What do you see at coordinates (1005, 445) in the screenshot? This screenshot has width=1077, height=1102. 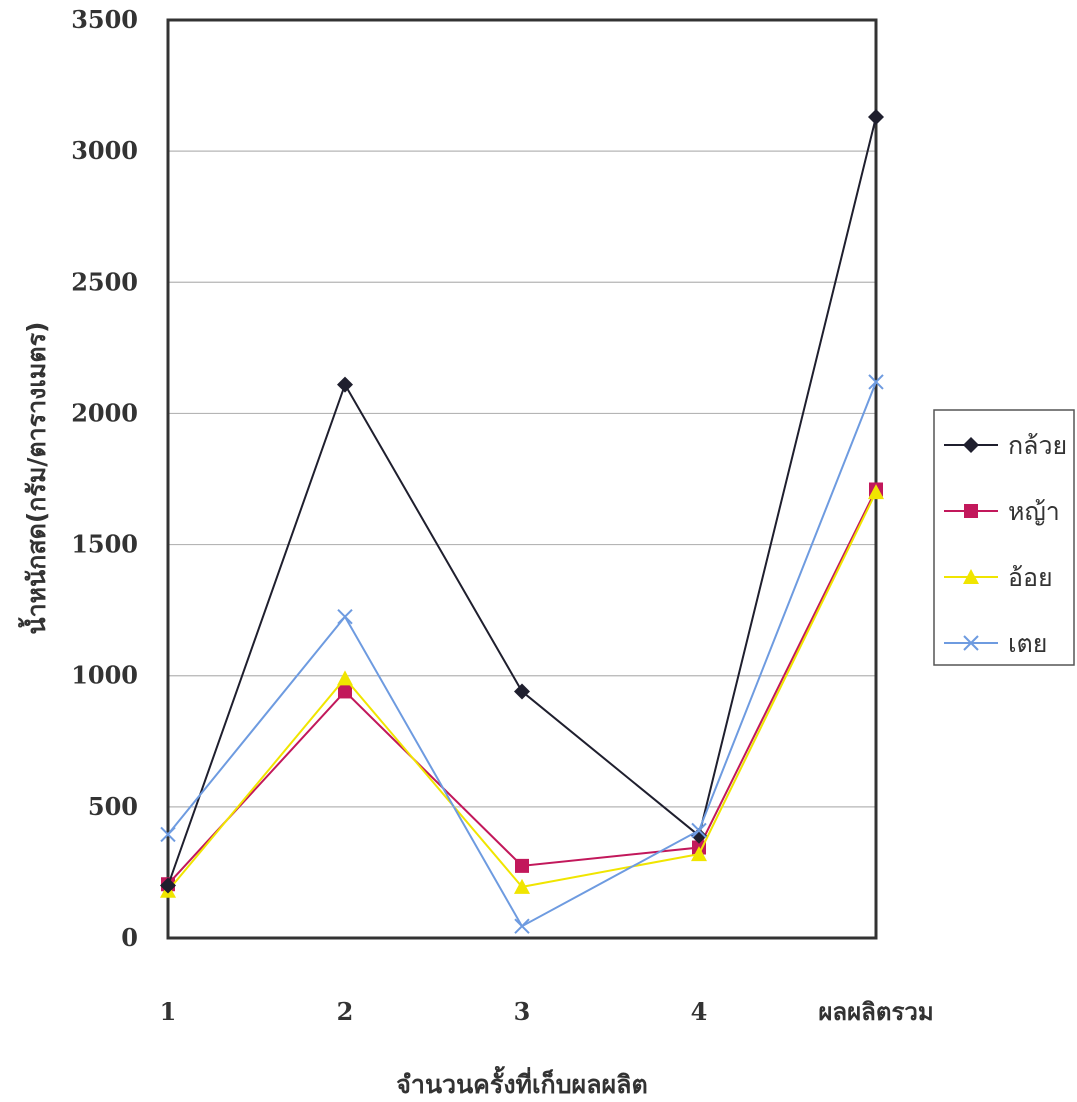 I see `legend-item: กล้วย` at bounding box center [1005, 445].